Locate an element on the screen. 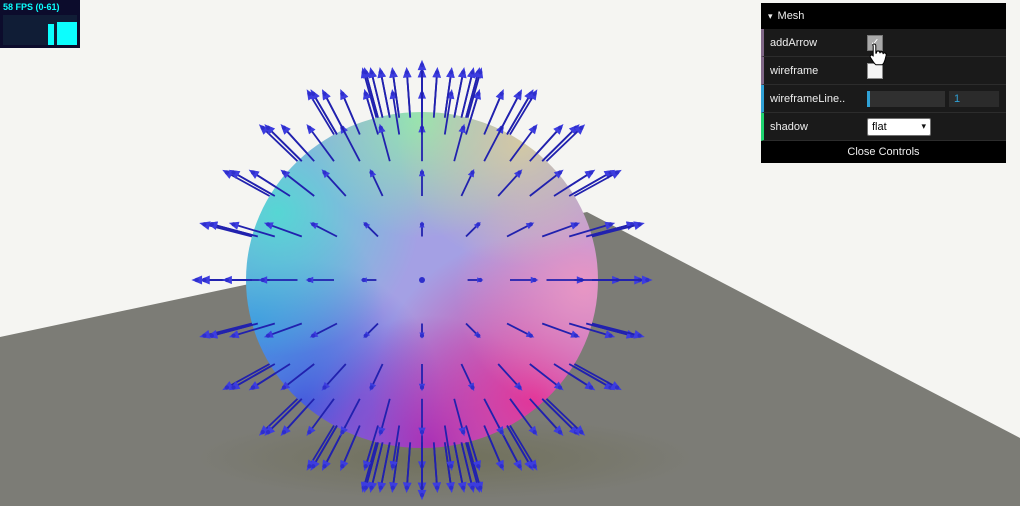 The height and width of the screenshot is (506, 1020). folder-title-label: Mesh is located at coordinates (791, 16).